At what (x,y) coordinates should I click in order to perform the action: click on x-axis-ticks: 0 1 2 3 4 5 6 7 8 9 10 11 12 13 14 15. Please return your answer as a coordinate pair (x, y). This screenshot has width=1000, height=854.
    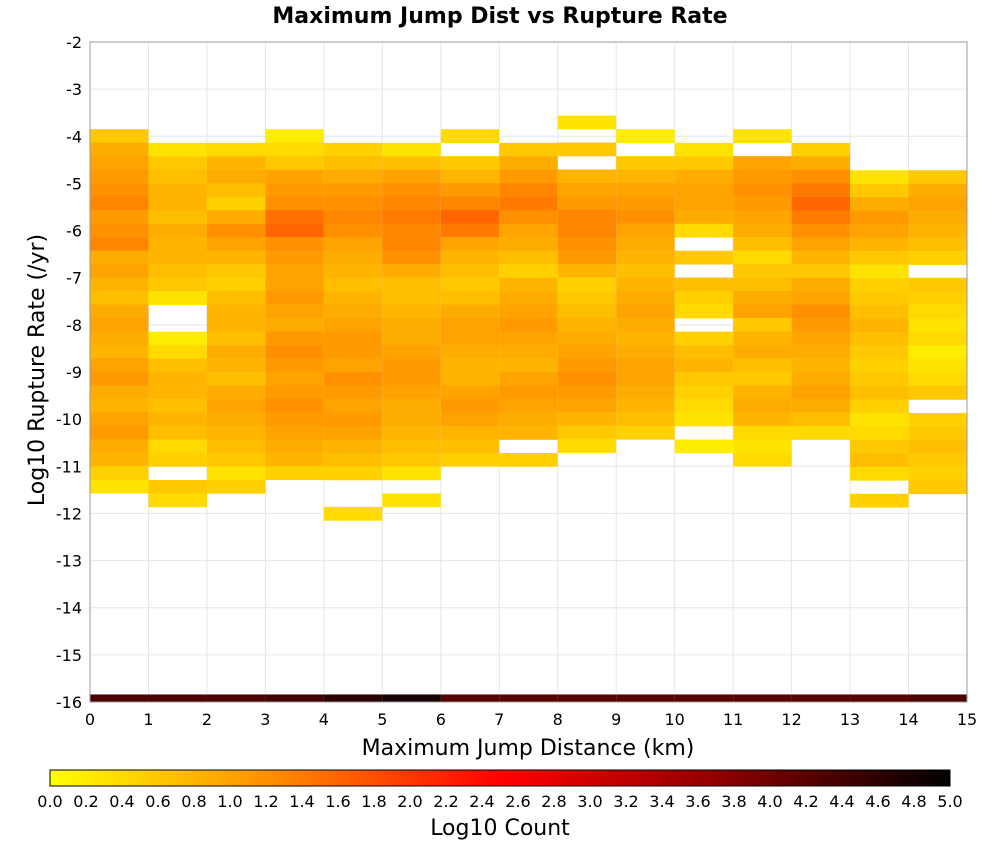
    Looking at the image, I should click on (531, 719).